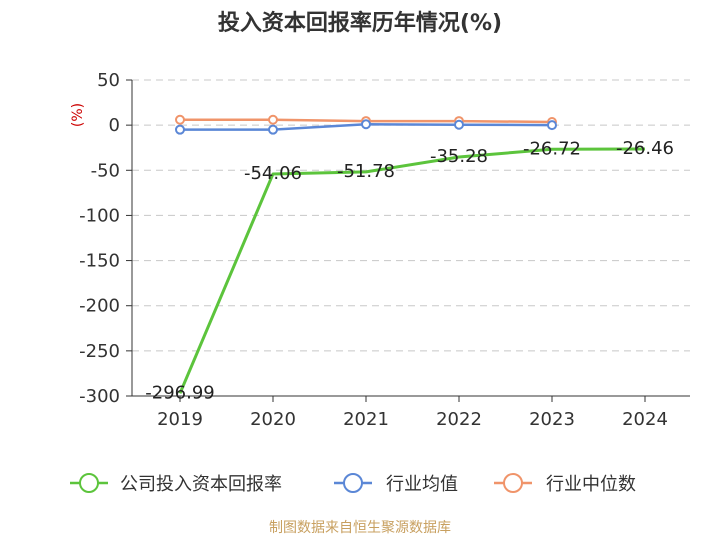 This screenshot has height=540, width=720. I want to click on data-label: -51.78, so click(366, 171).